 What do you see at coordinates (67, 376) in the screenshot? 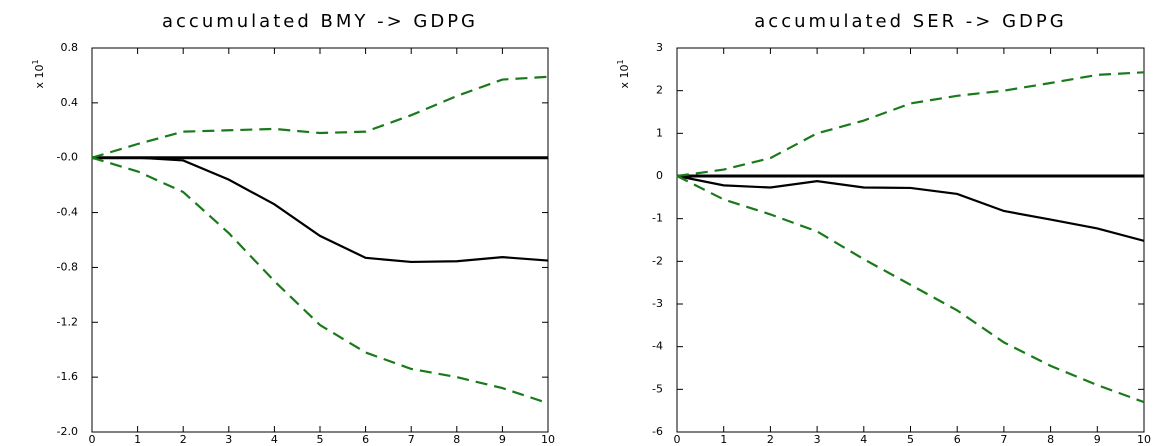
I see `y-tick-label: -1.6` at bounding box center [67, 376].